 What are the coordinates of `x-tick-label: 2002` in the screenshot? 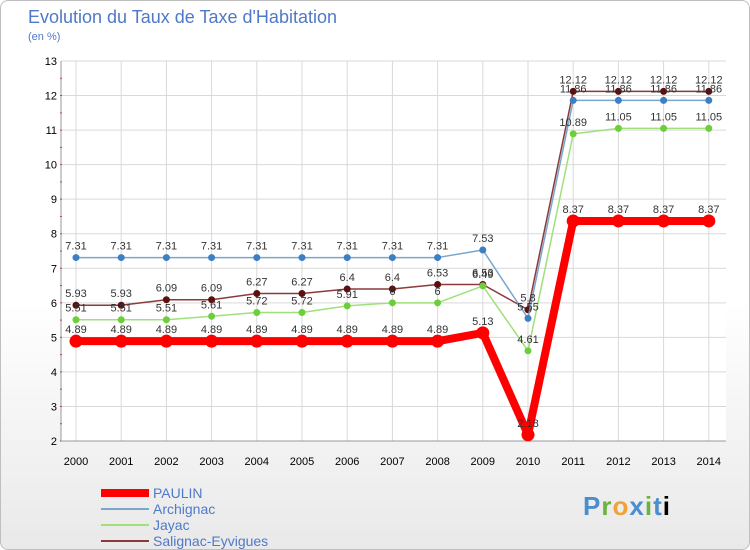 It's located at (166, 462).